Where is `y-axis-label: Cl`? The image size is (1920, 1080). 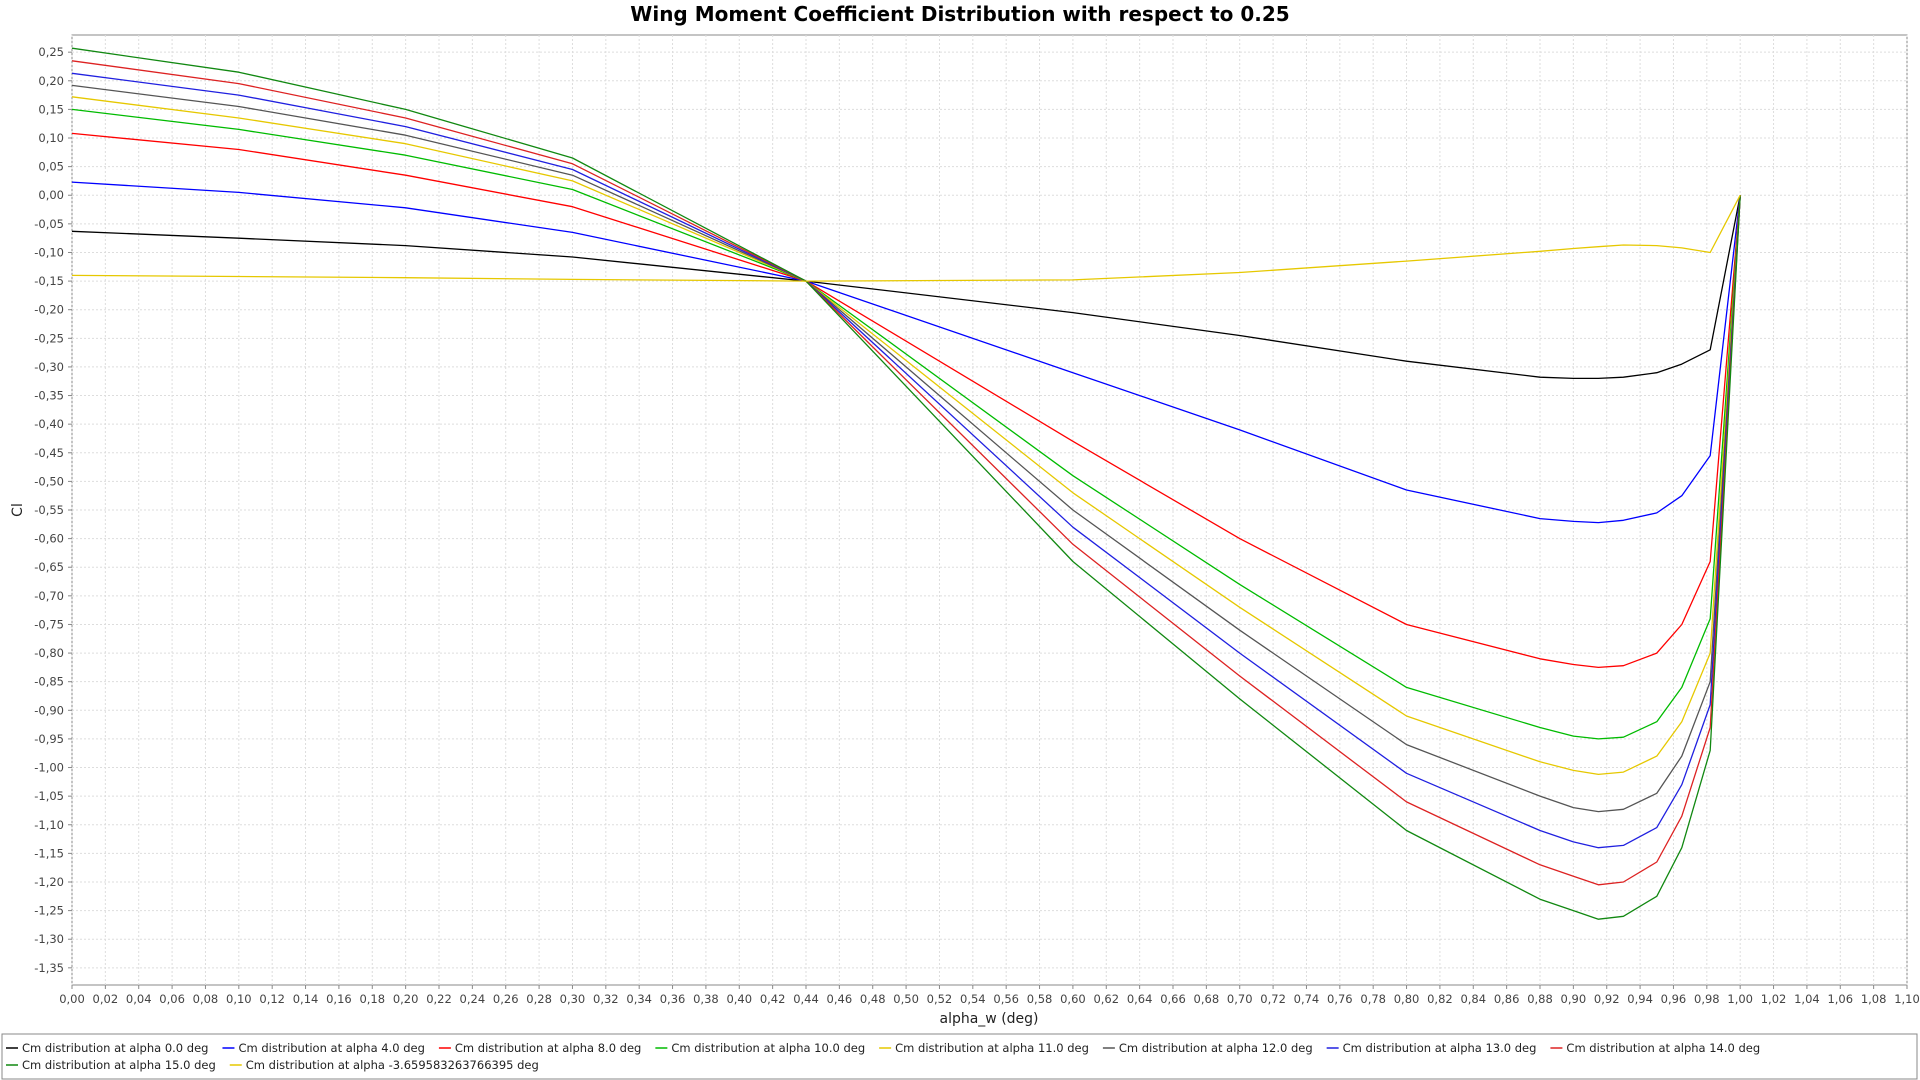
y-axis-label: Cl is located at coordinates (18, 510).